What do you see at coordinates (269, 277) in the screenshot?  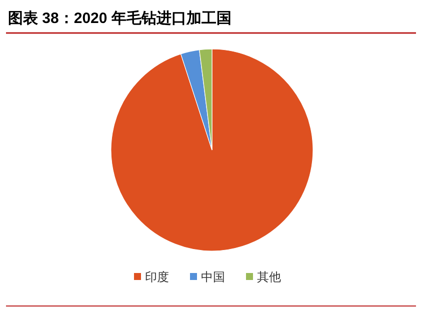 I see `legend-label: 其他` at bounding box center [269, 277].